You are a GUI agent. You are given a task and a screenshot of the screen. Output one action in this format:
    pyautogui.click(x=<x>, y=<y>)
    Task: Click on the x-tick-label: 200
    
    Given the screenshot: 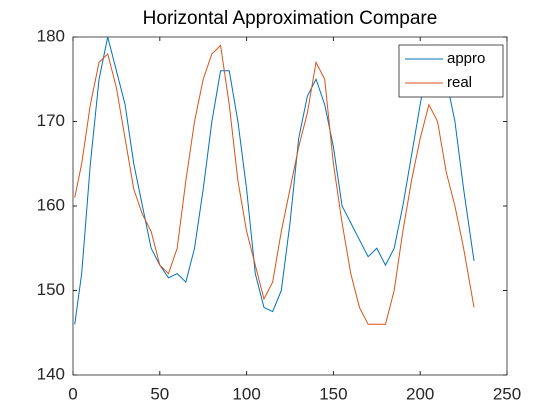 What is the action you would take?
    pyautogui.click(x=420, y=393)
    